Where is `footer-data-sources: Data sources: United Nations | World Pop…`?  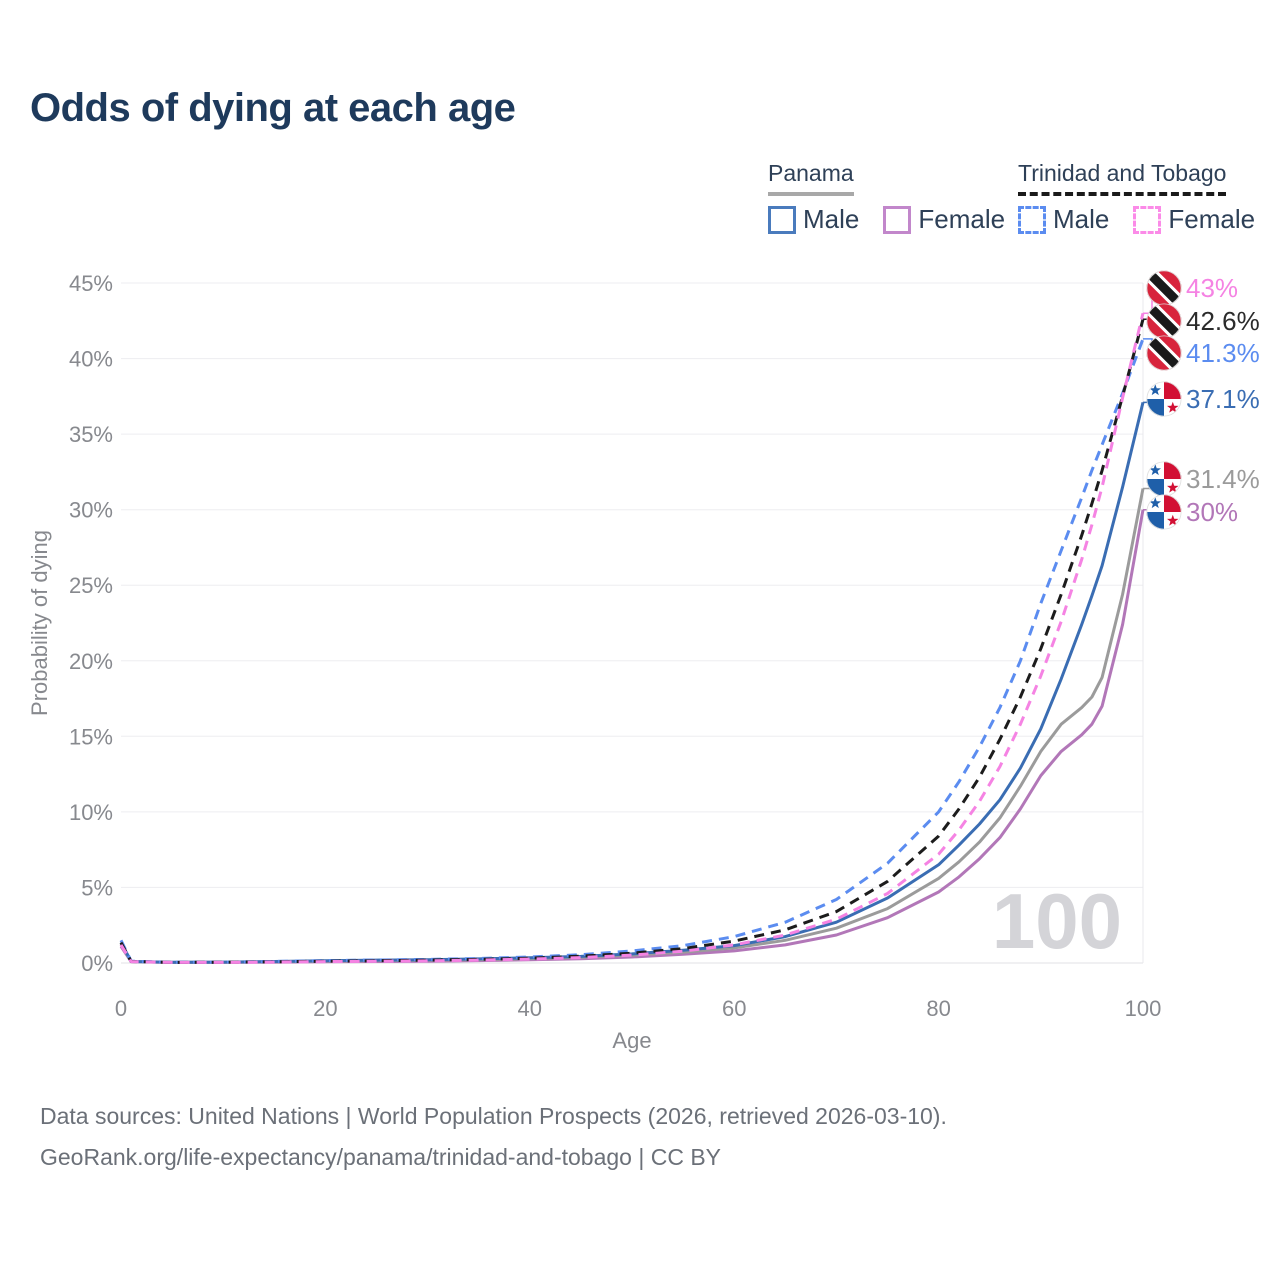 footer-data-sources: Data sources: United Nations | World Pop… is located at coordinates (493, 1116).